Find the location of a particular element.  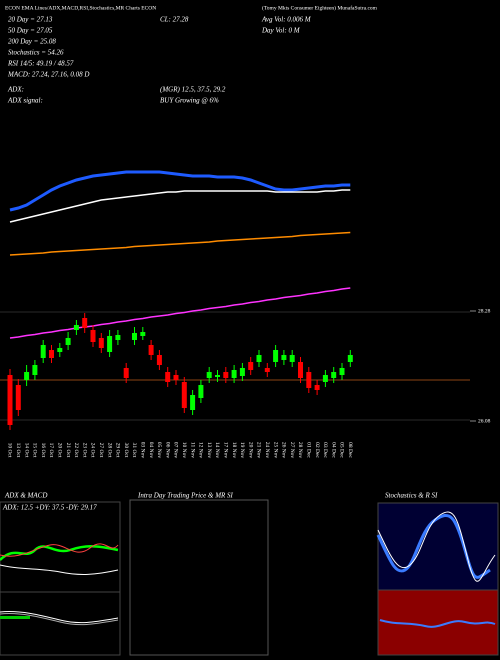

x-tick-label: 20 Nov is located at coordinates (250, 450).